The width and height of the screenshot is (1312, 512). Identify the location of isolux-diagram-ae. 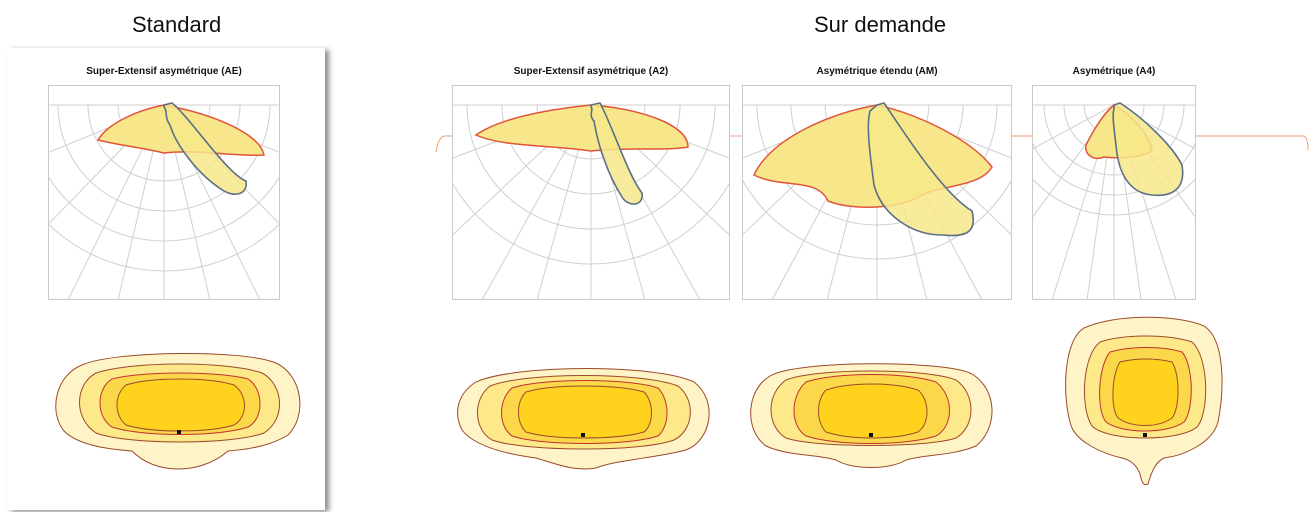
(178, 411).